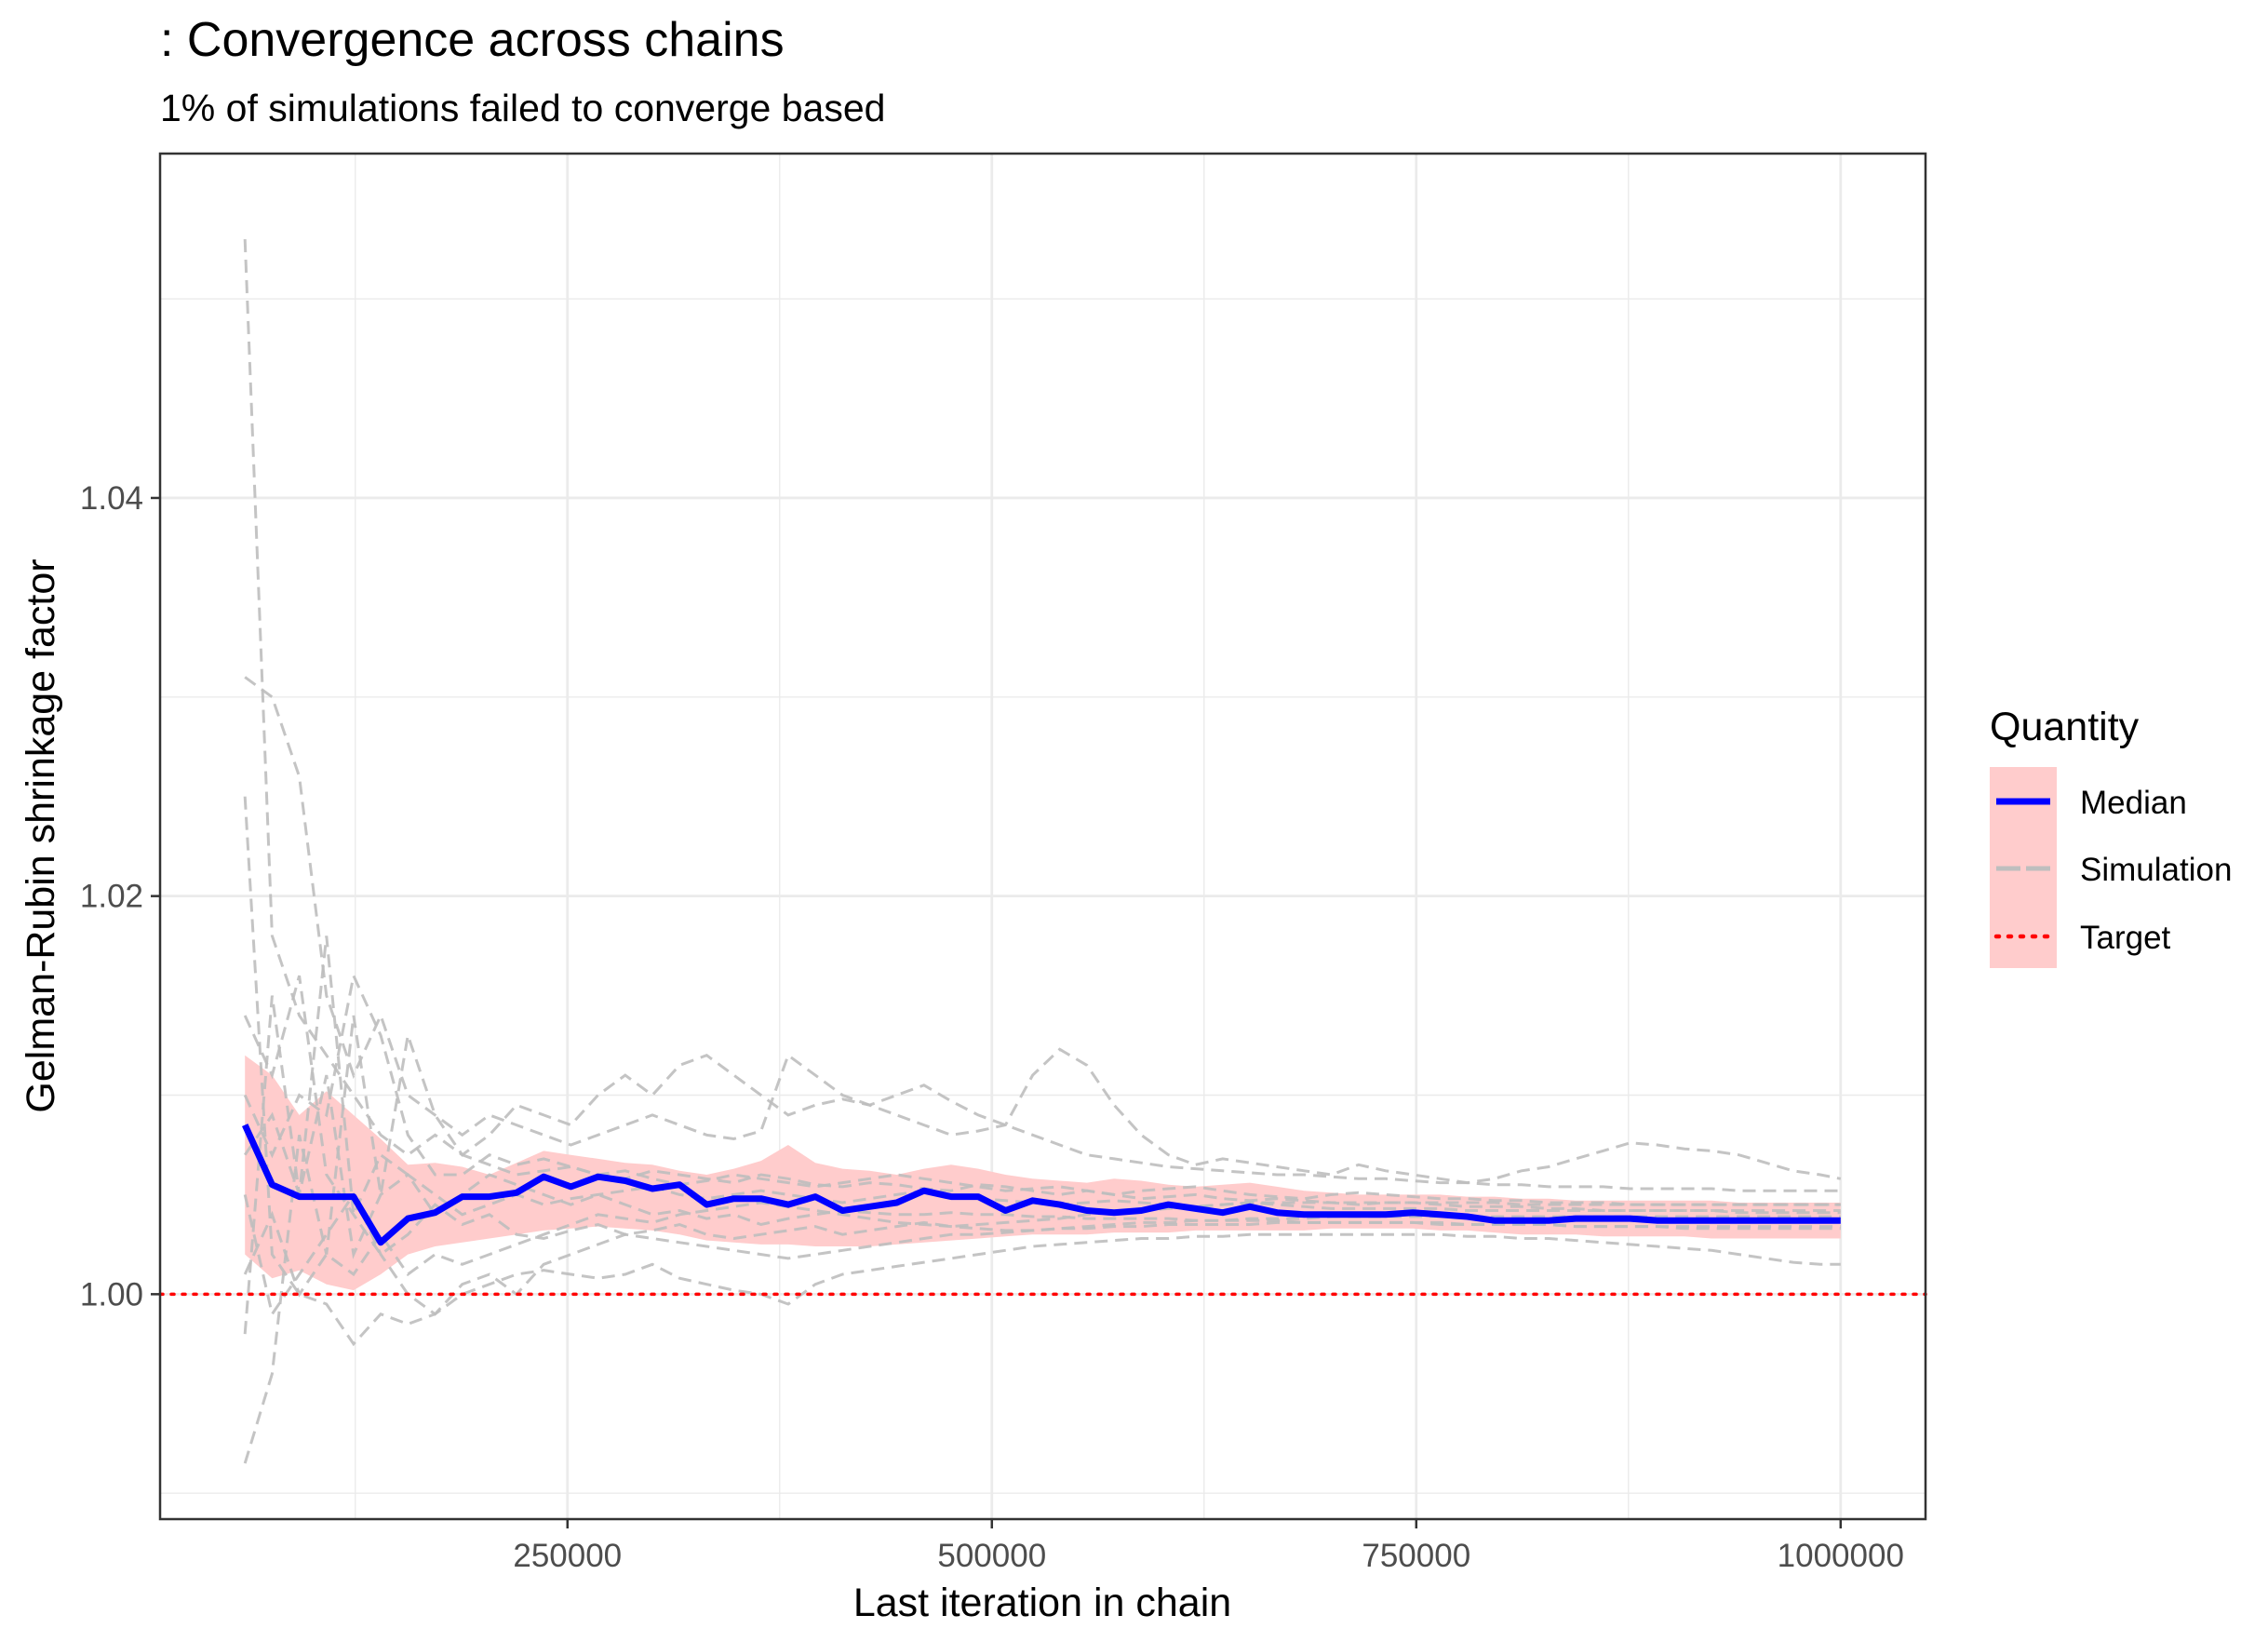  I want to click on legend: Quantity Median Simulation Target, so click(2111, 836).